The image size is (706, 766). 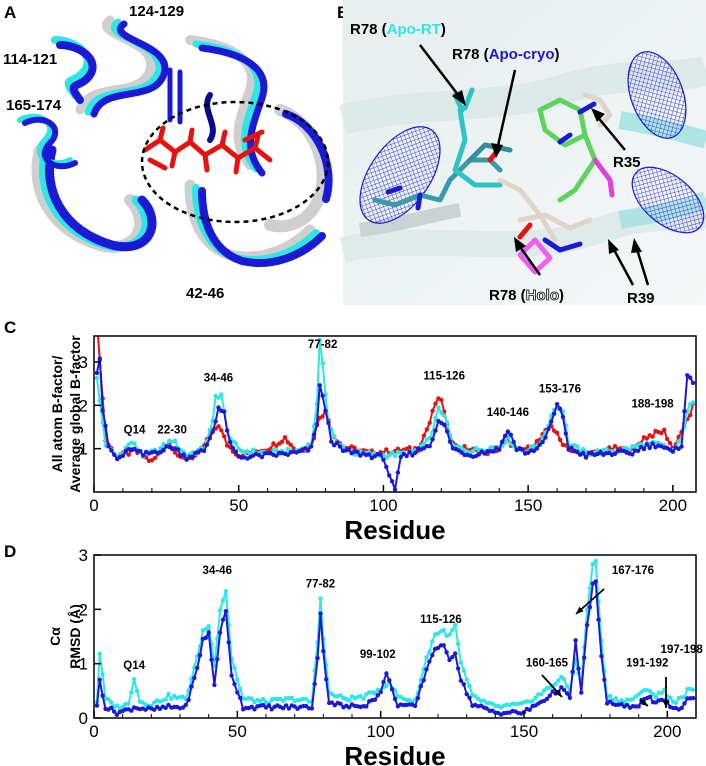 What do you see at coordinates (217, 571) in the screenshot?
I see `annotation-label: 34-46` at bounding box center [217, 571].